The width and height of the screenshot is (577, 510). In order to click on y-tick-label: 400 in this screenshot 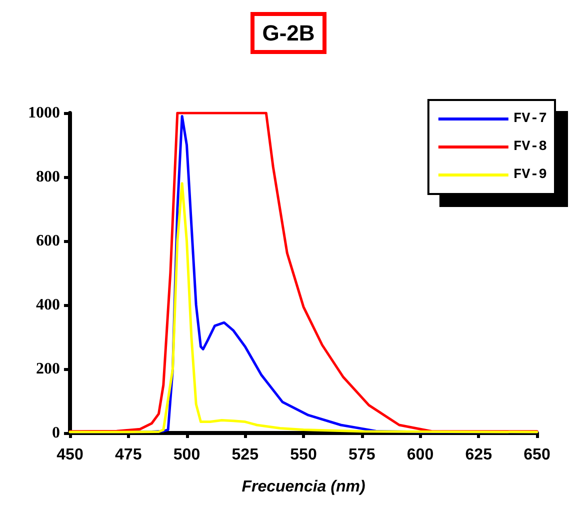, I will do `click(48, 305)`.